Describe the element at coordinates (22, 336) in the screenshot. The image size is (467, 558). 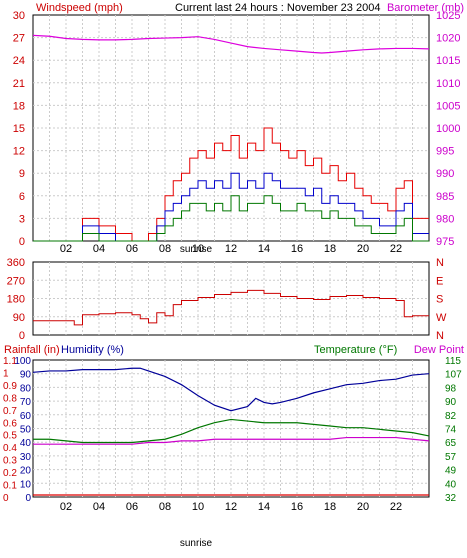
I see `direction-y-tick: 0` at that location.